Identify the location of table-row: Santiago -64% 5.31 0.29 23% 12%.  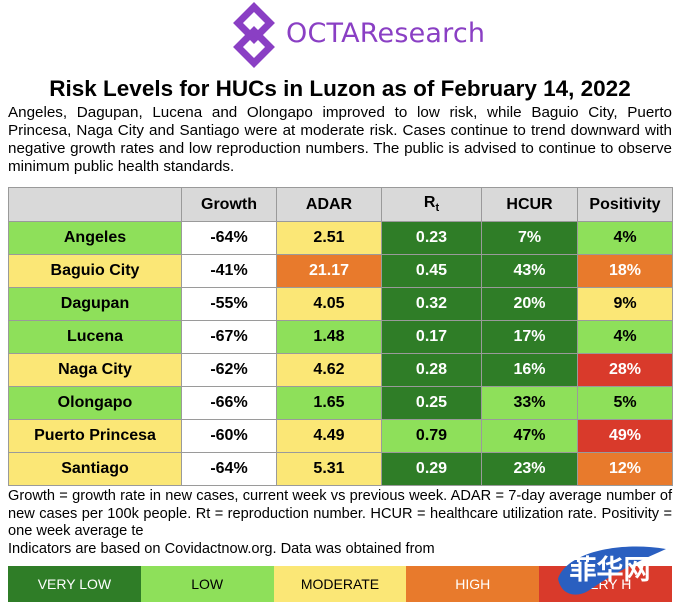
(340, 469).